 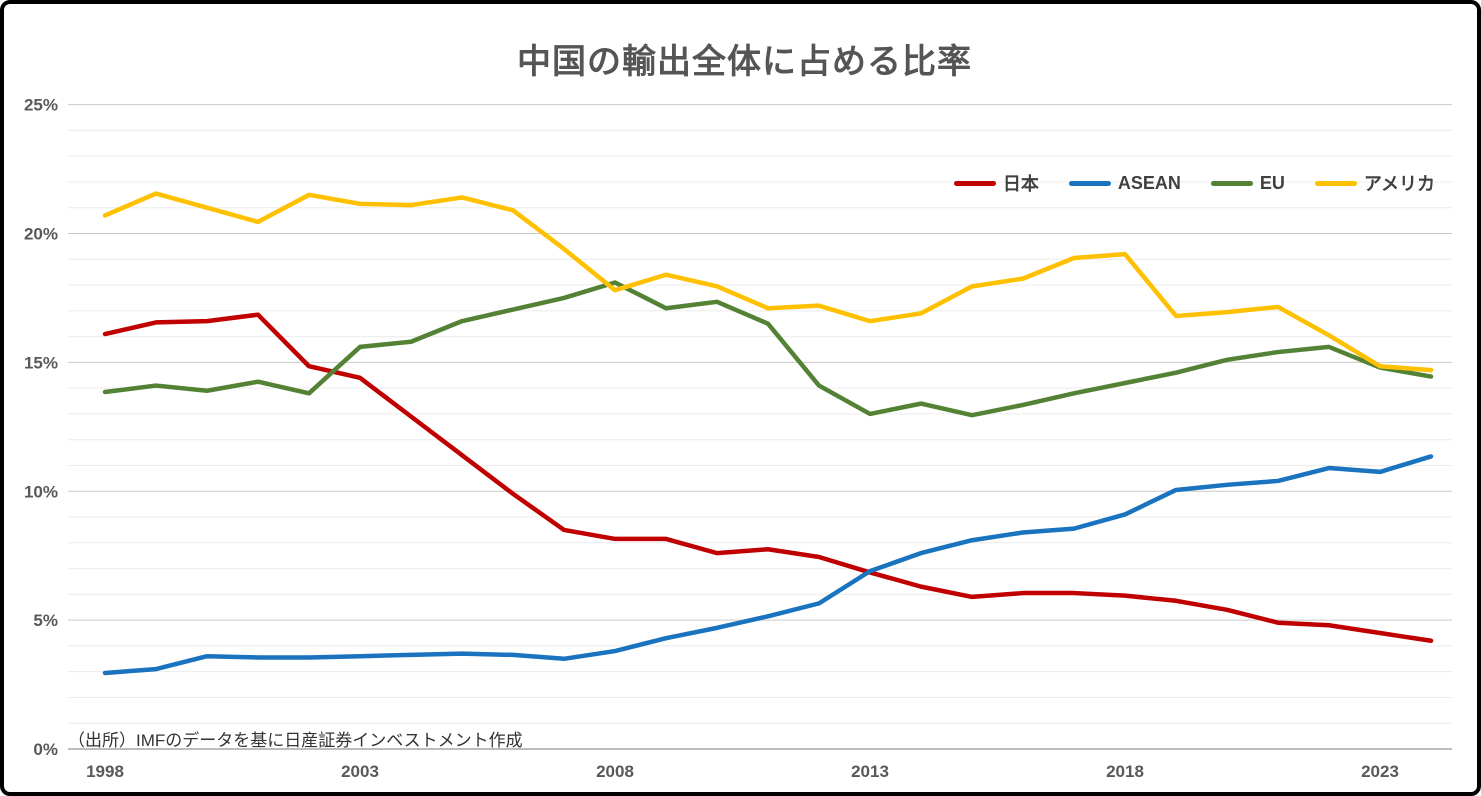 What do you see at coordinates (1272, 182) in the screenshot?
I see `legend-label: EU` at bounding box center [1272, 182].